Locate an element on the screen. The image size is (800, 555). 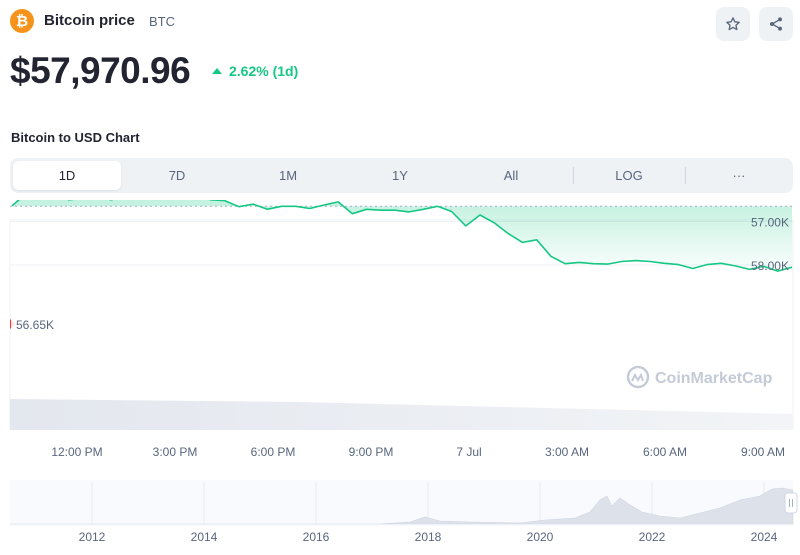
coin-symbol: BTC is located at coordinates (162, 21).